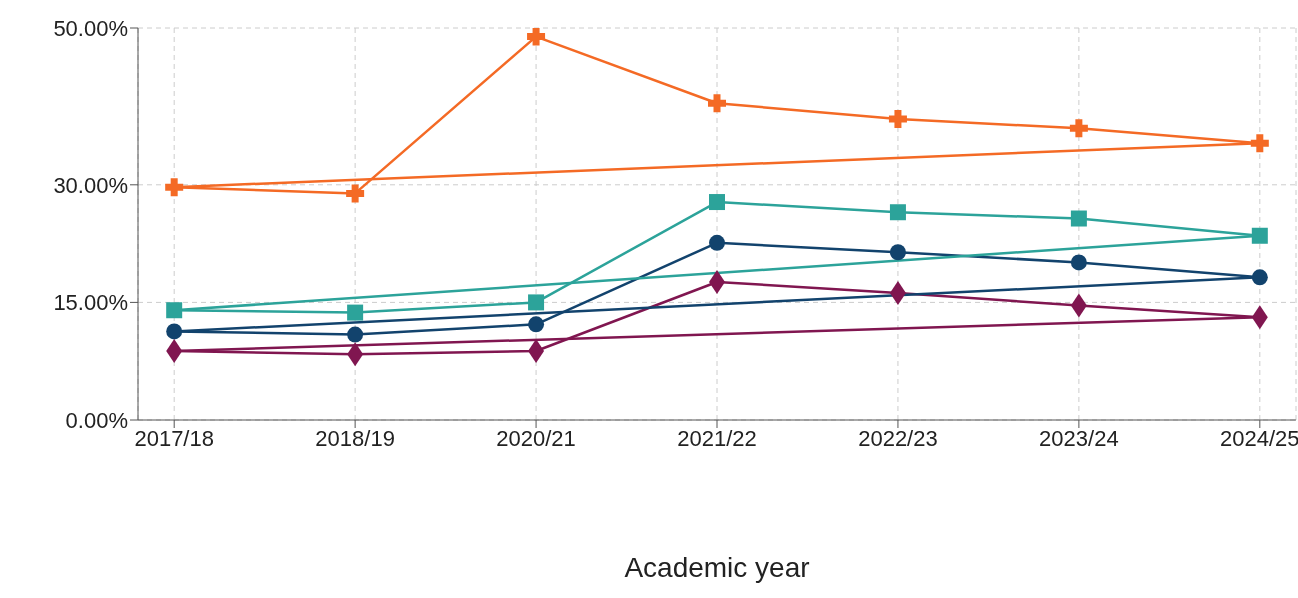  I want to click on x-tick-label: 2023/24, so click(1079, 438).